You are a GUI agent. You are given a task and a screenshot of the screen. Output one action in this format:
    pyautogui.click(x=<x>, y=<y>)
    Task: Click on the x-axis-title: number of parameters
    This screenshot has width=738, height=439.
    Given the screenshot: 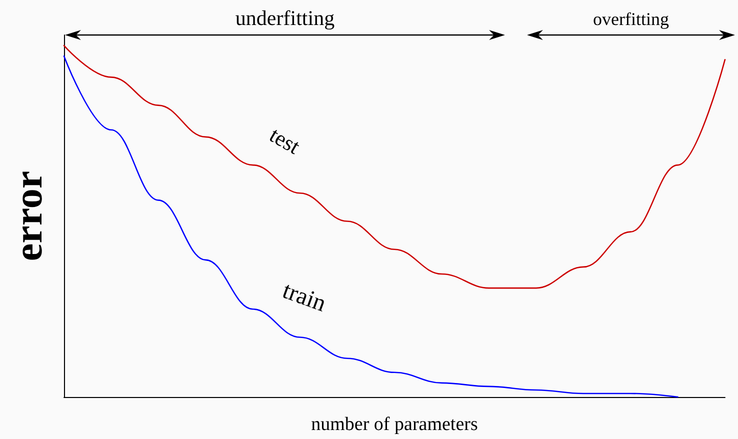 What is the action you would take?
    pyautogui.click(x=394, y=424)
    